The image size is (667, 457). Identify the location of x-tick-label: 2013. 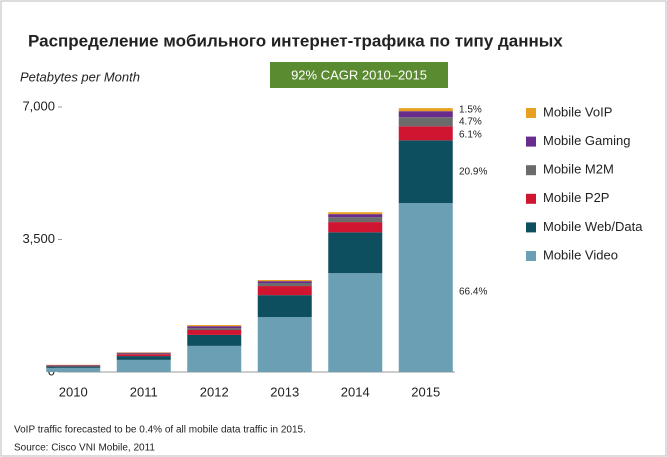
(284, 391).